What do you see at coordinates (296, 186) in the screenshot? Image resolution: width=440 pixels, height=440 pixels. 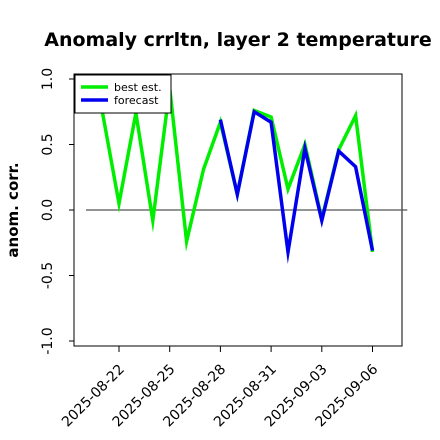 I see `series-line-forecast` at bounding box center [296, 186].